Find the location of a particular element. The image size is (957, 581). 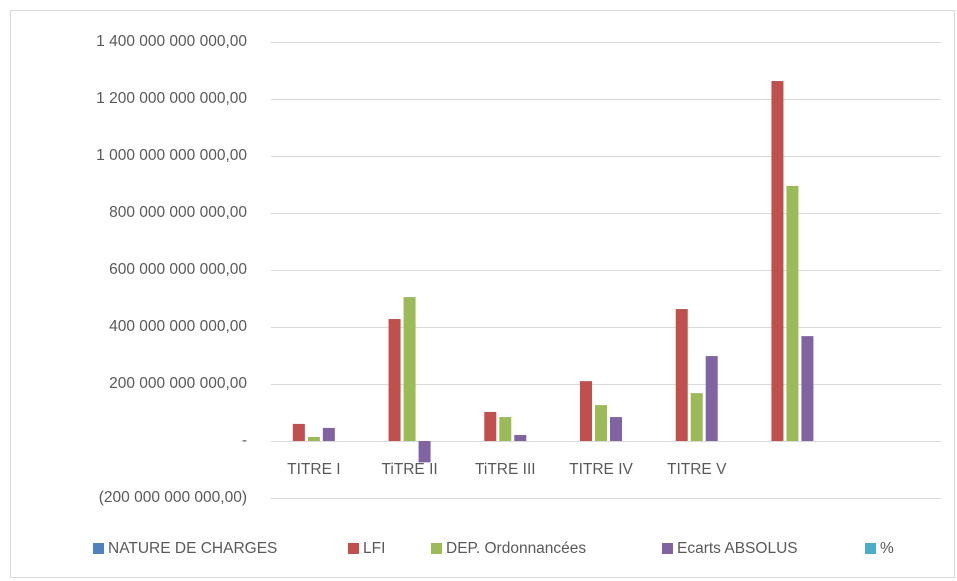

y-tick-label: 400 000 000 000,00 is located at coordinates (178, 326).